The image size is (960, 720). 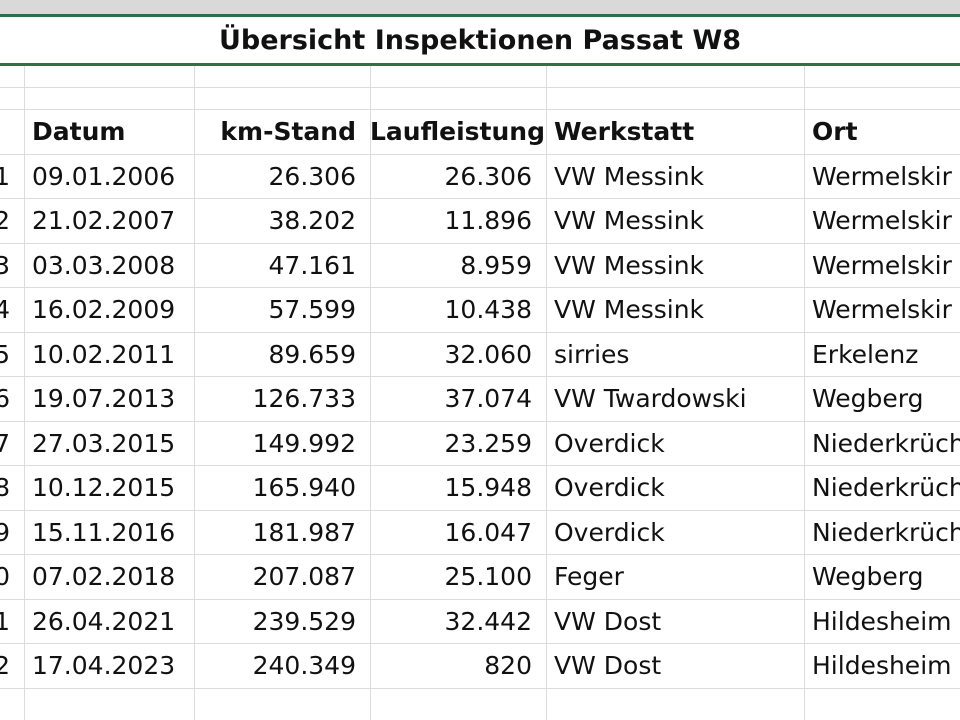 I want to click on table-cell-nr: 1, so click(x=5, y=176).